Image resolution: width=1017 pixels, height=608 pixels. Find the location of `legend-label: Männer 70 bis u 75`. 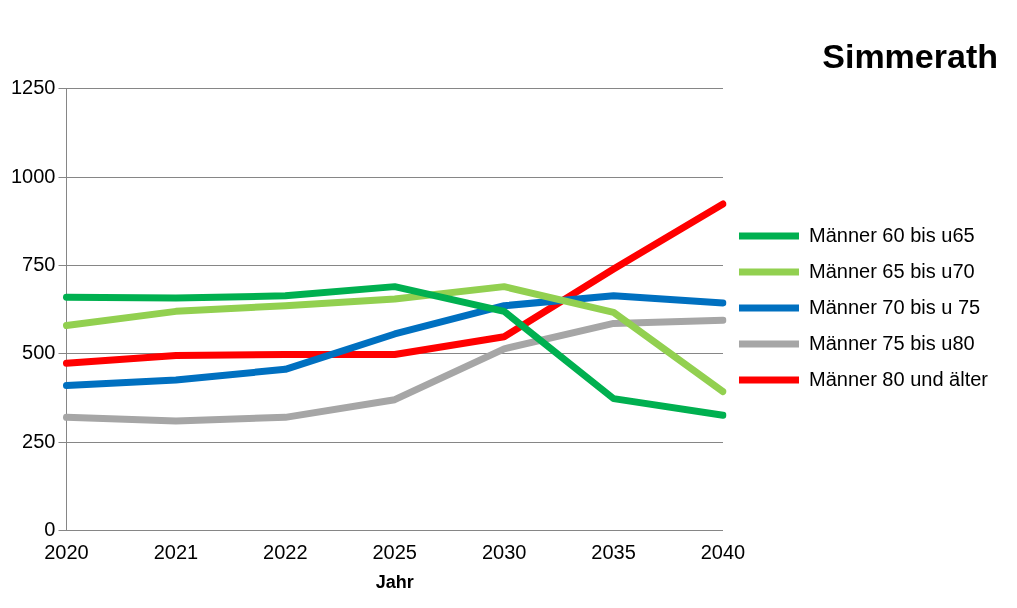

legend-label: Männer 70 bis u 75 is located at coordinates (895, 306).